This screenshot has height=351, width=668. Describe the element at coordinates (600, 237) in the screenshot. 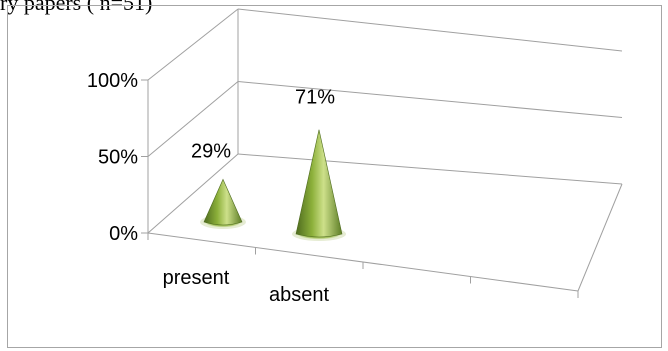

I see `floor-right-edge` at that location.